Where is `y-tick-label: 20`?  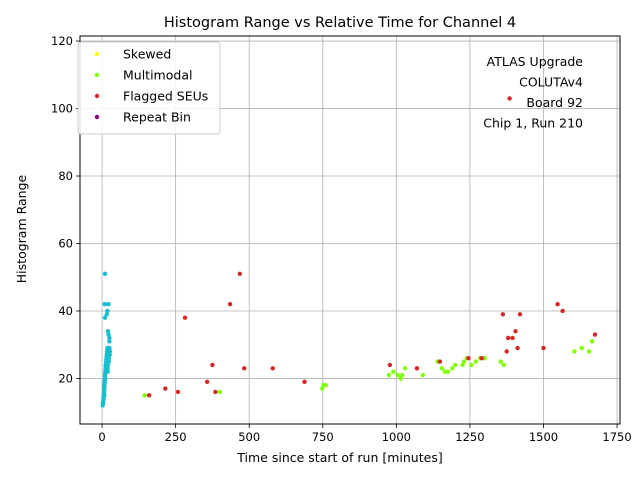
y-tick-label: 20 is located at coordinates (65, 378).